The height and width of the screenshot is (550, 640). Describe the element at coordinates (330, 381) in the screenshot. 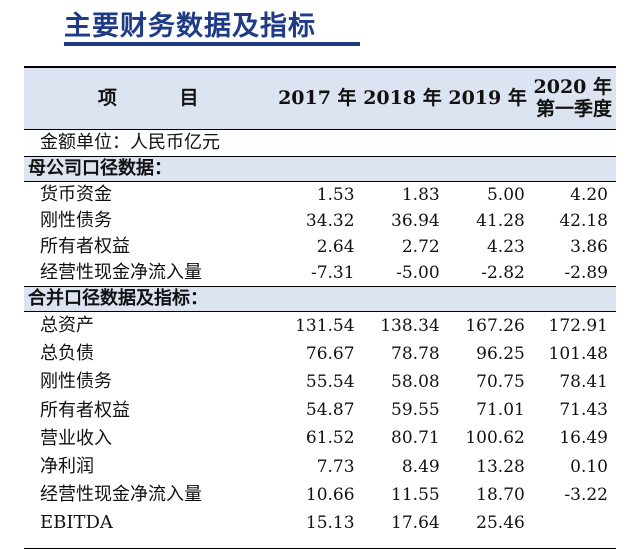

I see `cell-value: 55.54` at that location.